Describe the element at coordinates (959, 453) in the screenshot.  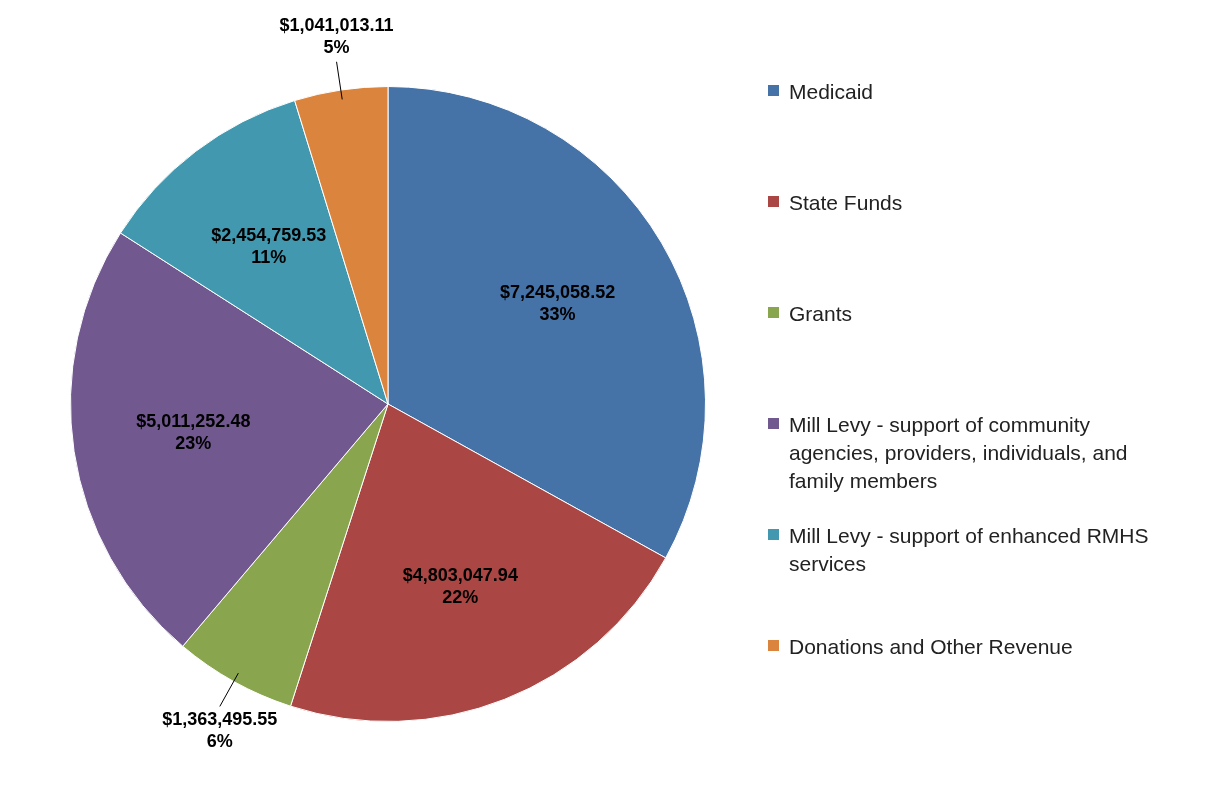
I see `legend-label: Mill Levy - support of community agencies, providers, individuals, and family members` at that location.